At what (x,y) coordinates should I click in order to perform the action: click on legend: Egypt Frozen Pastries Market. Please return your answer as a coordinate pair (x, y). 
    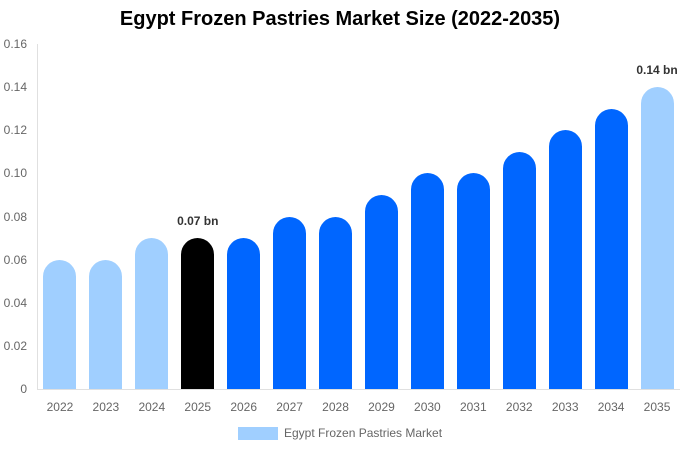
    Looking at the image, I should click on (340, 433).